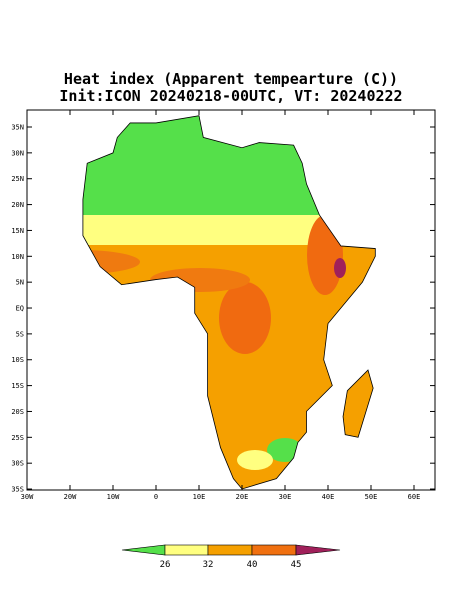  I want to click on colorbar-label: 45, so click(296, 565).